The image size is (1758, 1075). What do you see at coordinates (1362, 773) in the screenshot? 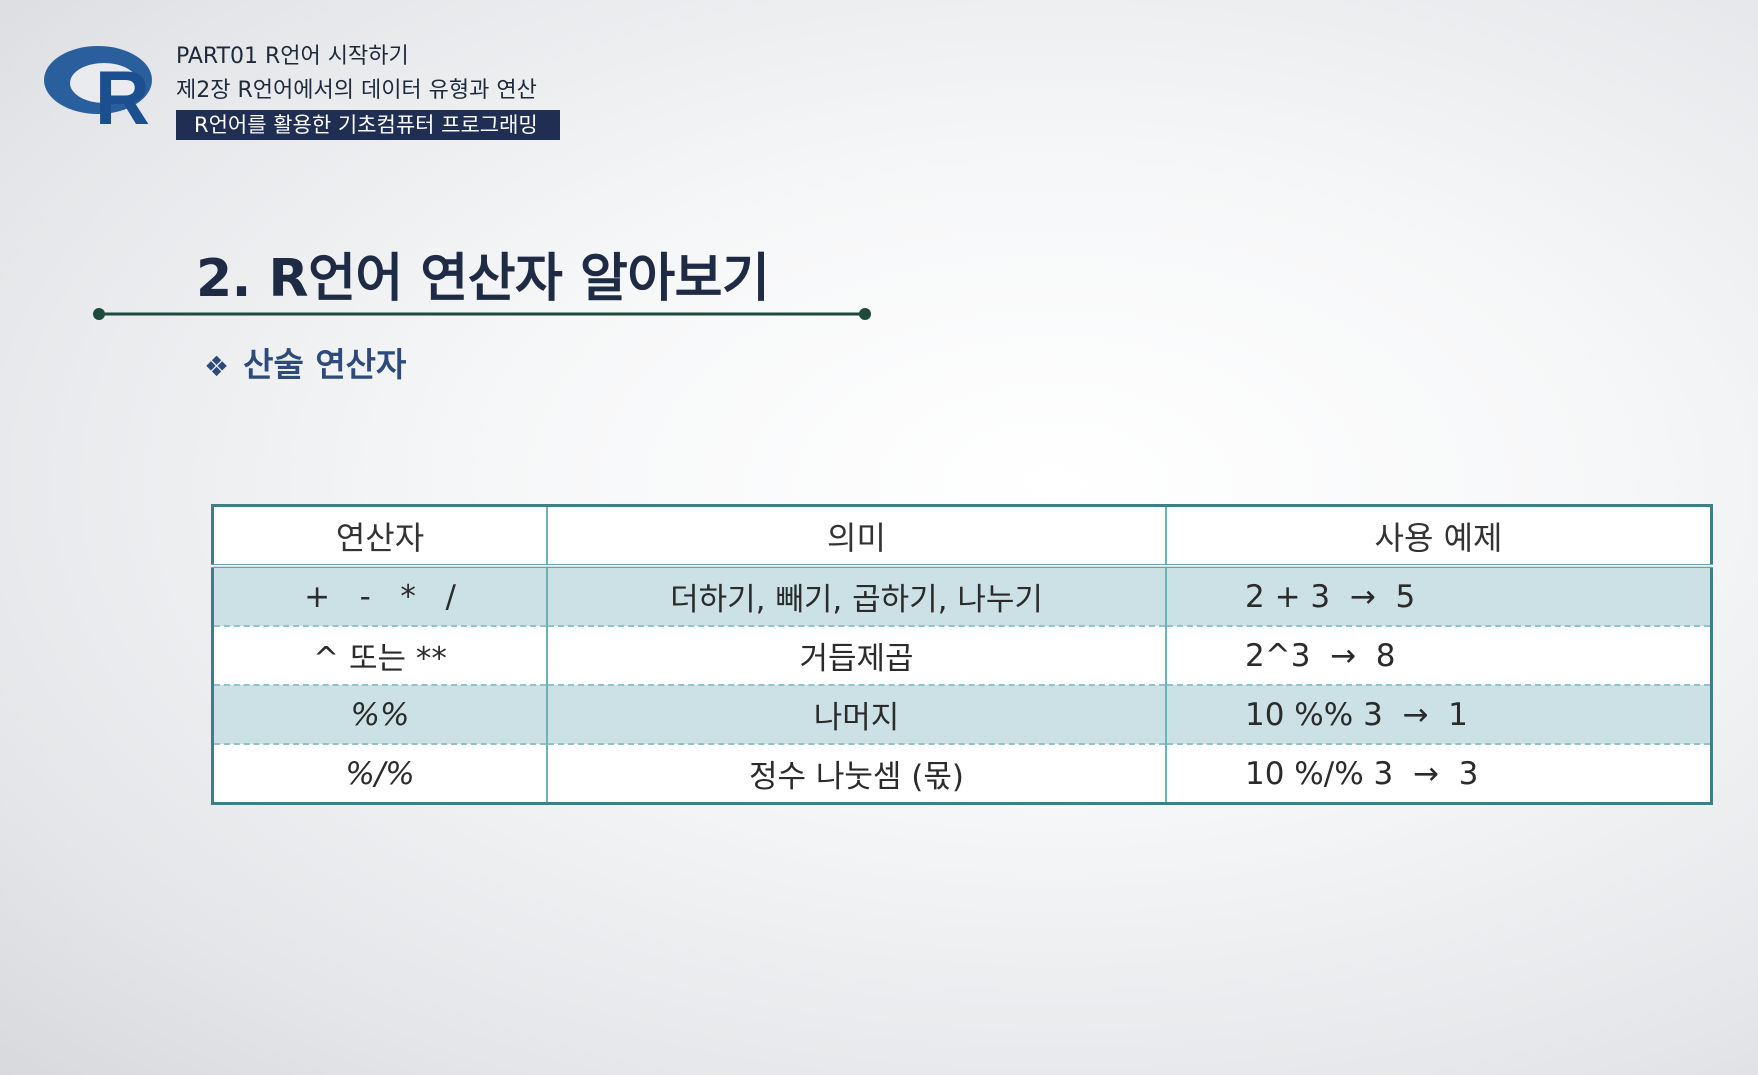
I see `example-cell: 10 %/% 3 → 3` at bounding box center [1362, 773].